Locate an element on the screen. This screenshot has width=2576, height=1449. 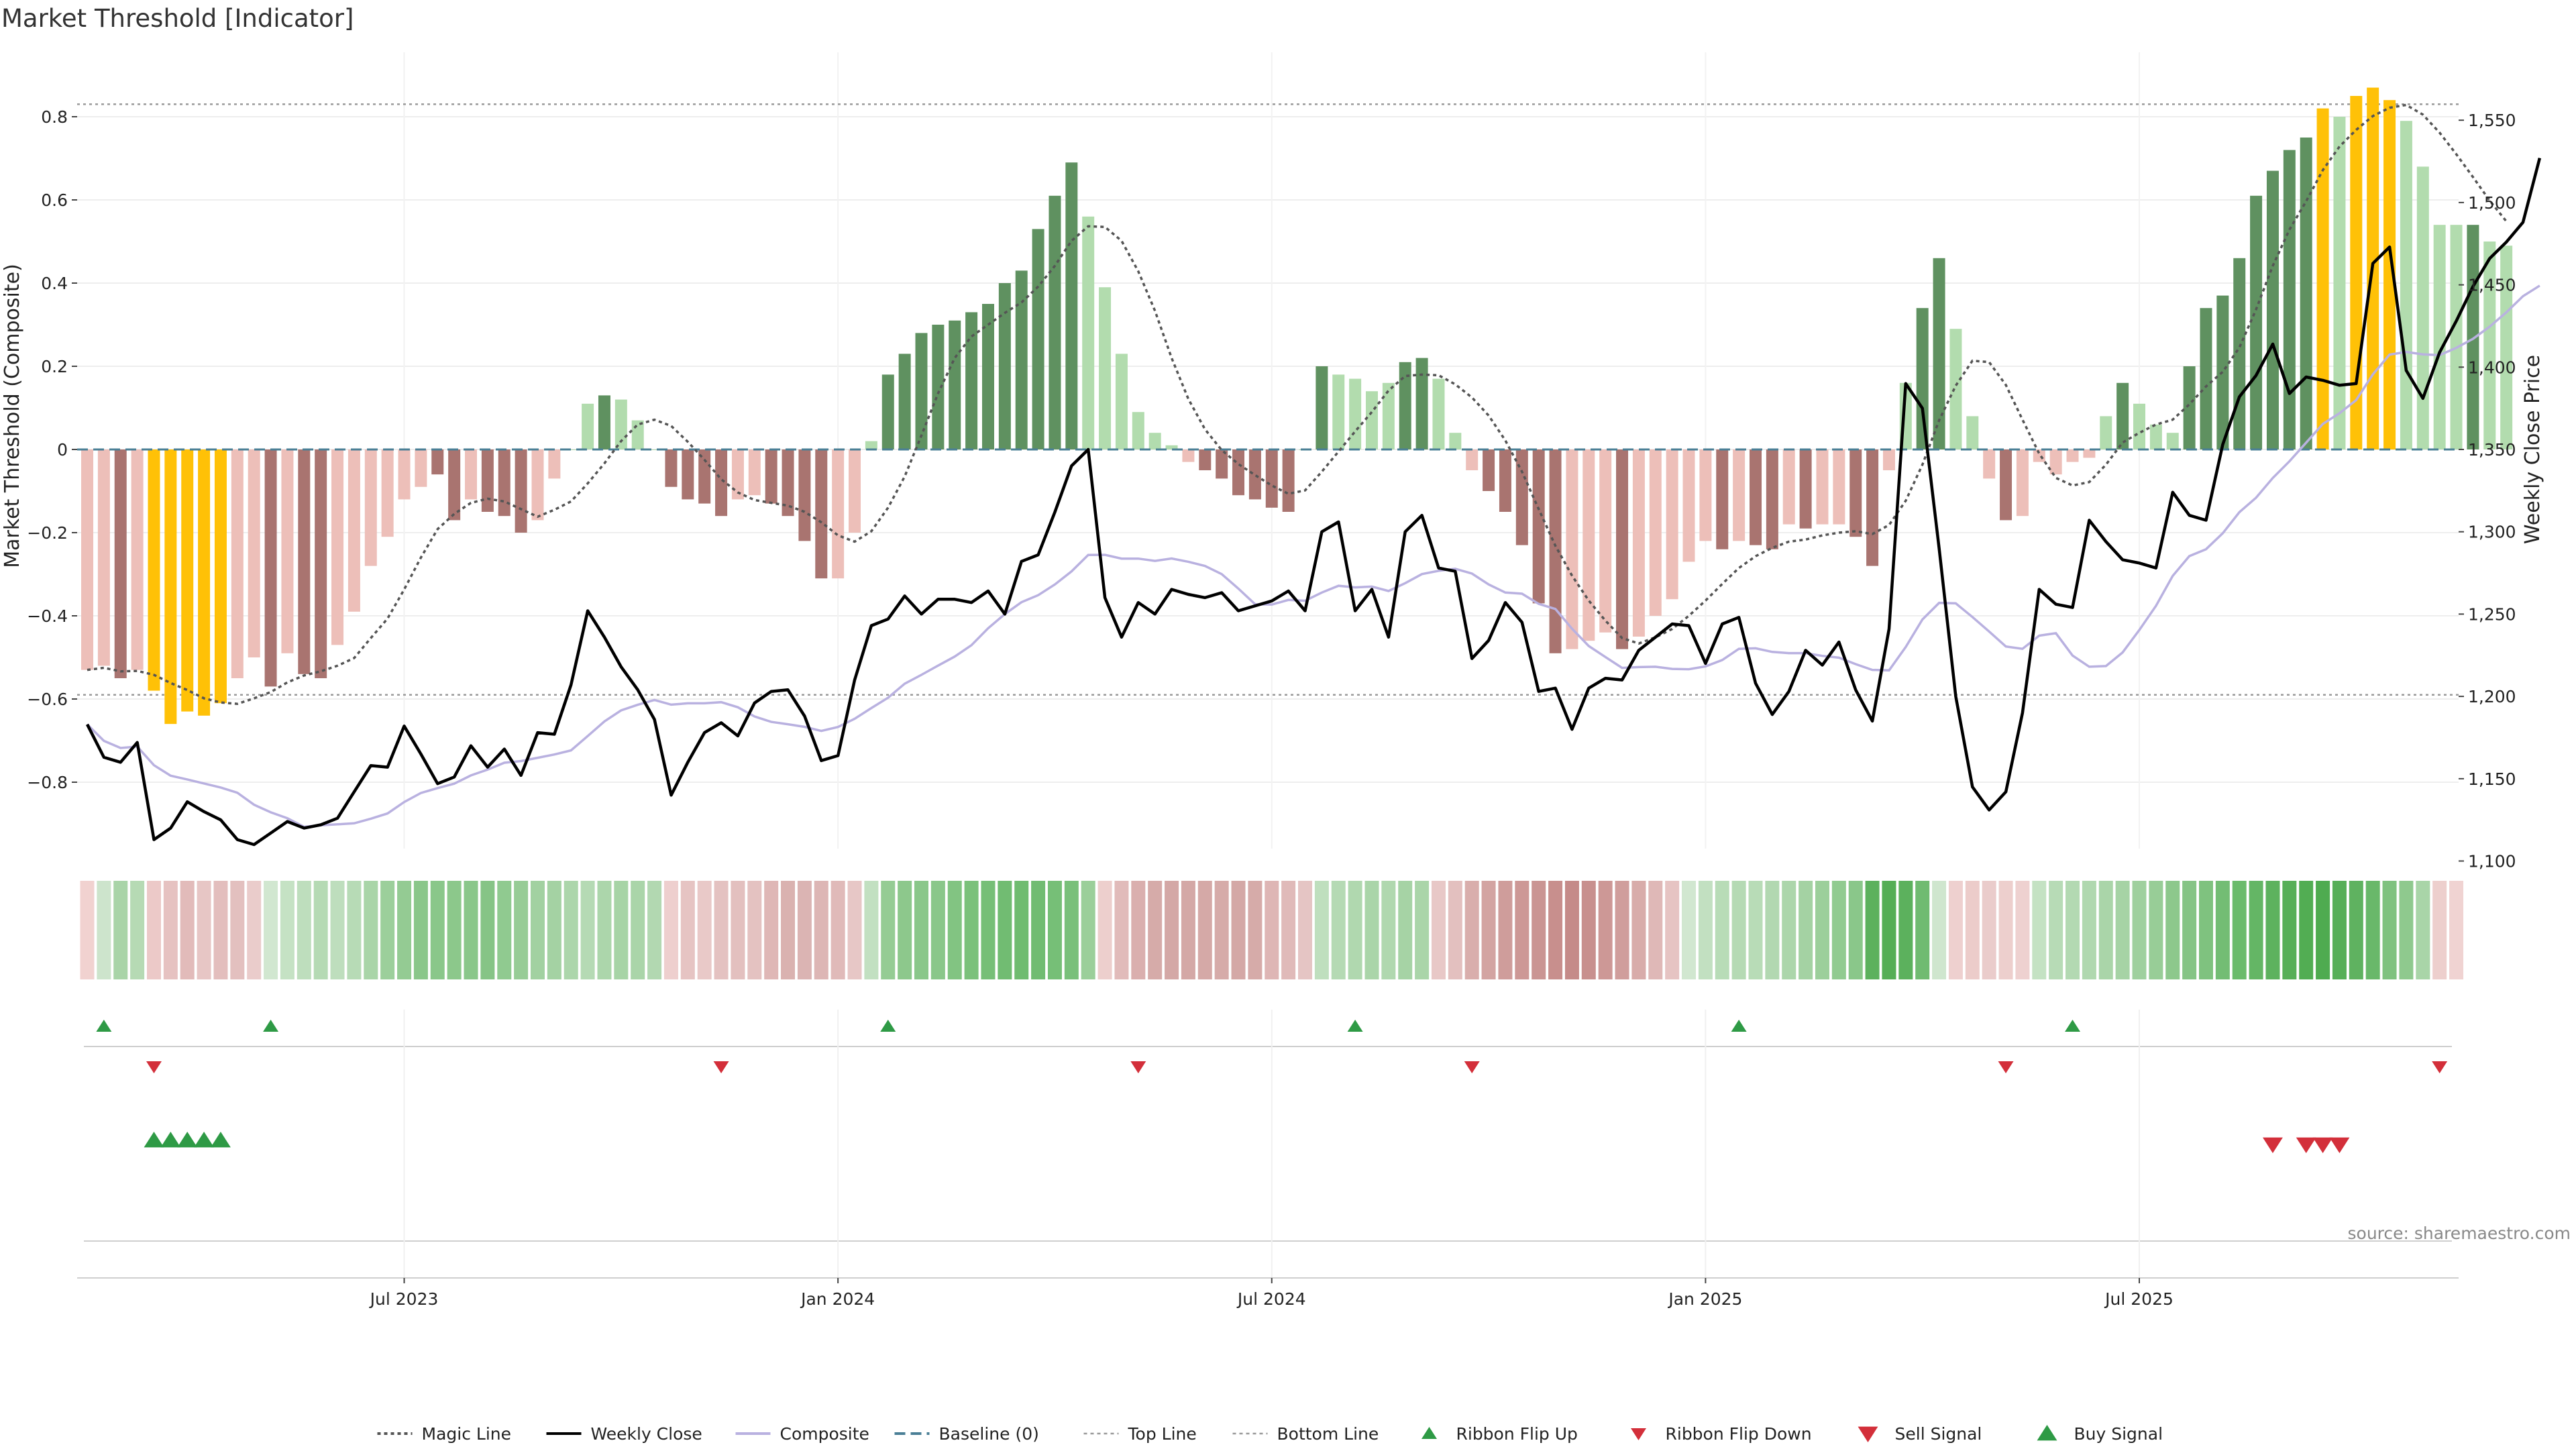
chart-title: Market Threshold [Indicator] is located at coordinates (177, 18).